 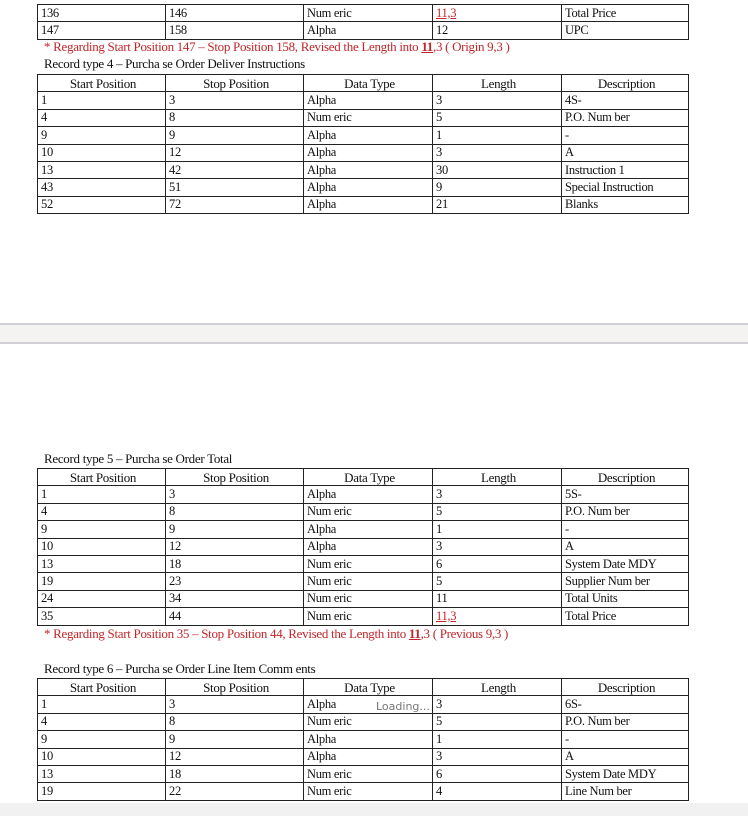 I want to click on table-row: 19 23 Num eric 5 Supplier Num ber, so click(x=363, y=581).